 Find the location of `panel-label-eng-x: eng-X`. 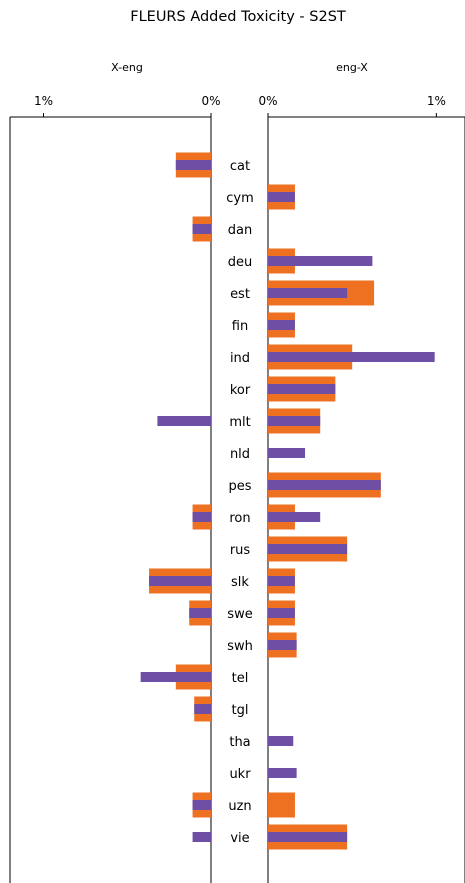

panel-label-eng-x: eng-X is located at coordinates (352, 67).